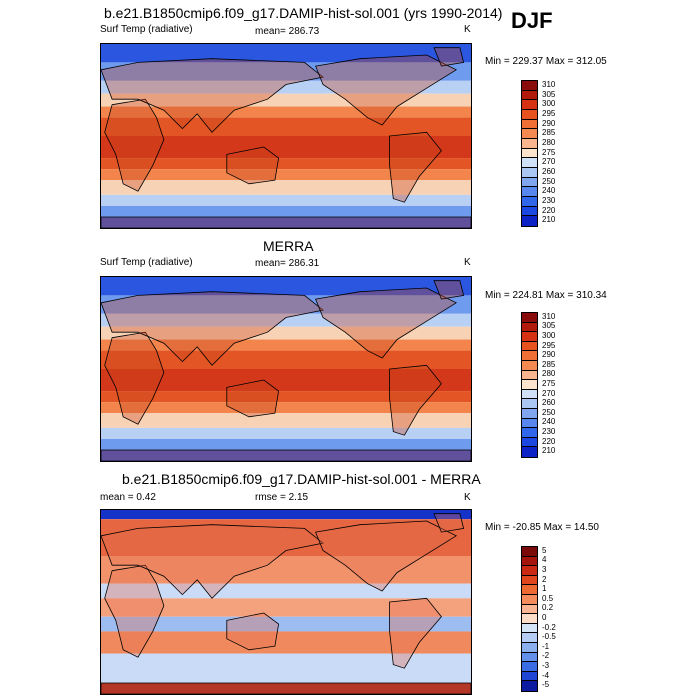 The height and width of the screenshot is (700, 700). Describe the element at coordinates (288, 246) in the screenshot. I see `panel2-title: MERRA` at that location.